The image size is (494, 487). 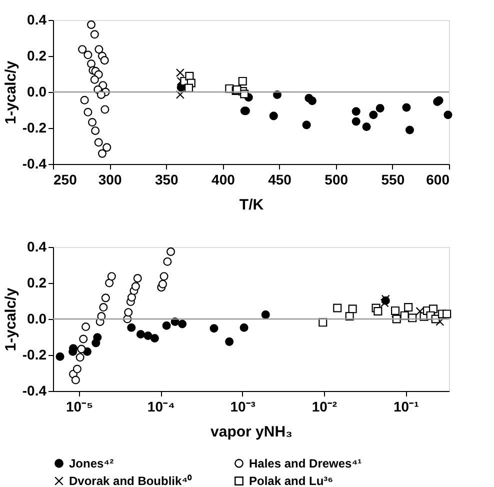 What do you see at coordinates (393, 180) in the screenshot?
I see `x-tick-label: 550` at bounding box center [393, 180].